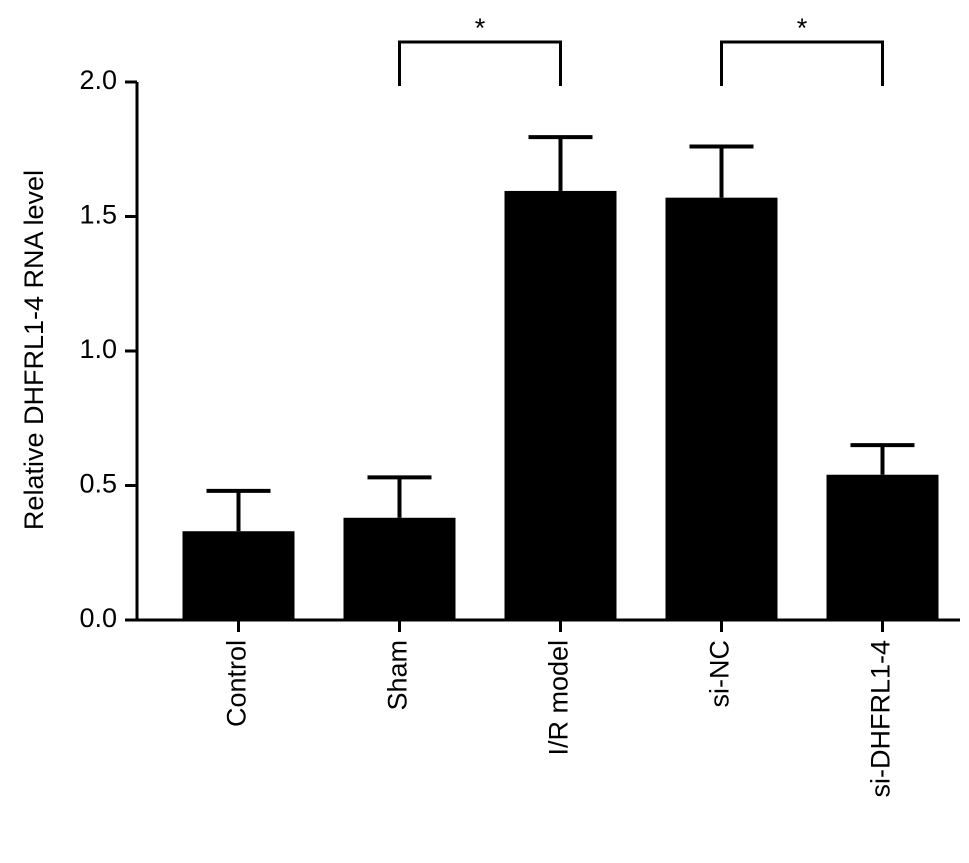  What do you see at coordinates (559, 698) in the screenshot?
I see `x-tick-label: I/R model` at bounding box center [559, 698].